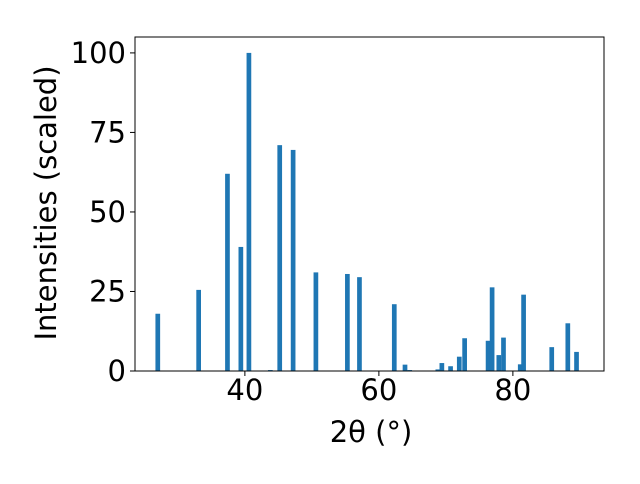  I want to click on x-axis-label: 2θ (°), so click(371, 432).